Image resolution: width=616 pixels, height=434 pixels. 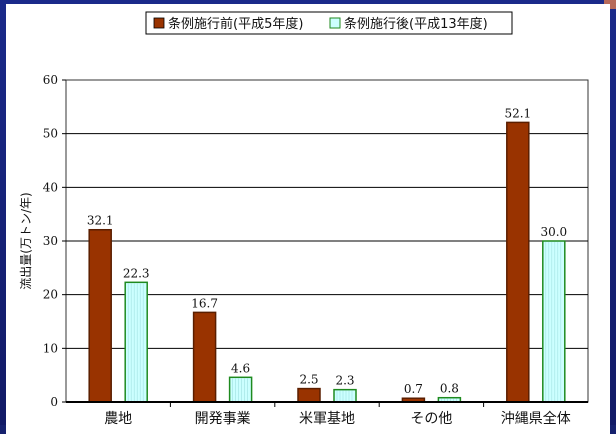 I want to click on y-tick-label: 30, so click(x=50, y=241).